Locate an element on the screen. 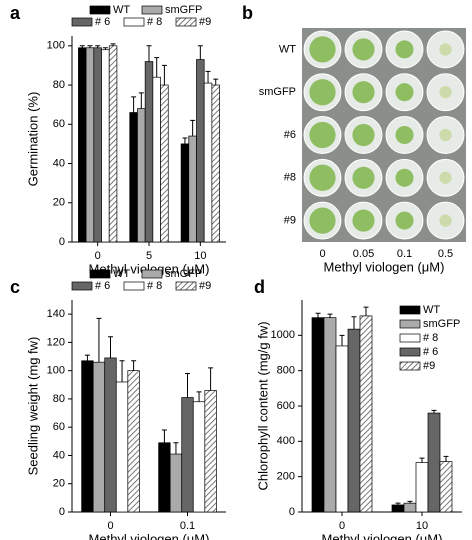 Image resolution: width=472 pixels, height=540 pixels. row-label: #9 is located at coordinates (290, 221).